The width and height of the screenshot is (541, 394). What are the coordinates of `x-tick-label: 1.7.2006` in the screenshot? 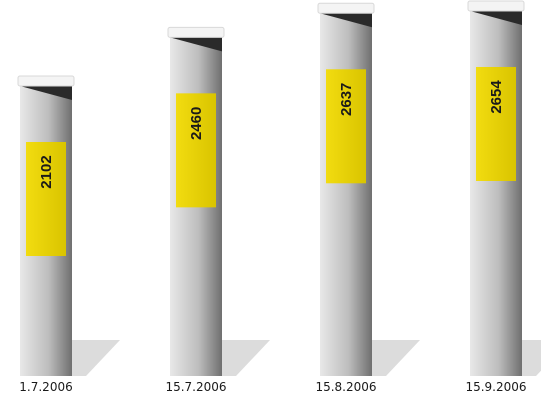 It's located at (45, 387).